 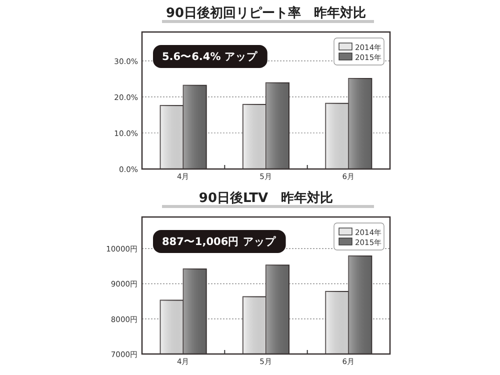 I want to click on chart-title: 90日後LTV 昨年対比, so click(x=266, y=198).